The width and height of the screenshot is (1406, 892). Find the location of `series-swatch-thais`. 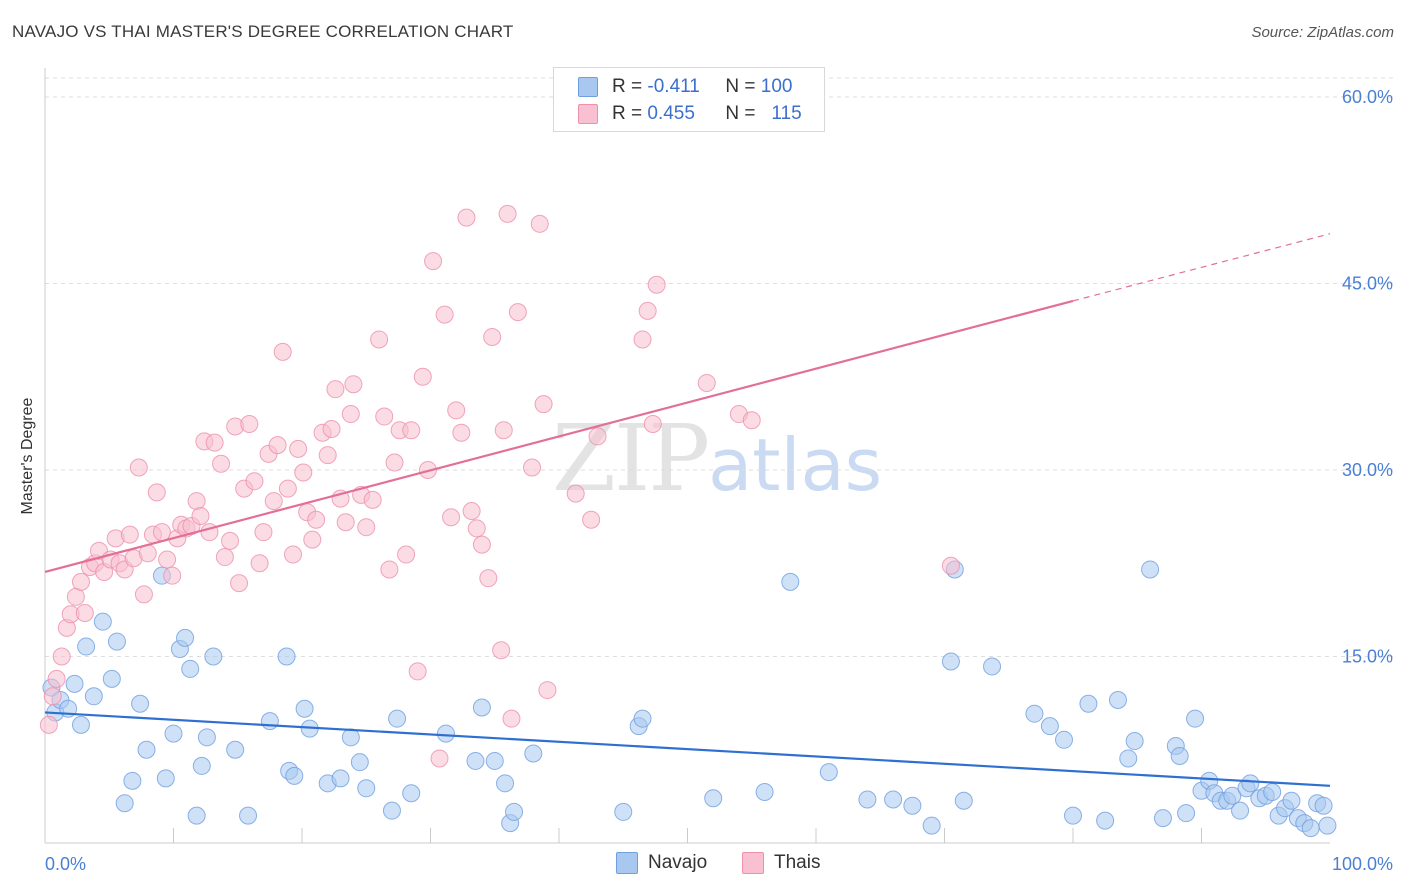

series-swatch-thais is located at coordinates (753, 863).